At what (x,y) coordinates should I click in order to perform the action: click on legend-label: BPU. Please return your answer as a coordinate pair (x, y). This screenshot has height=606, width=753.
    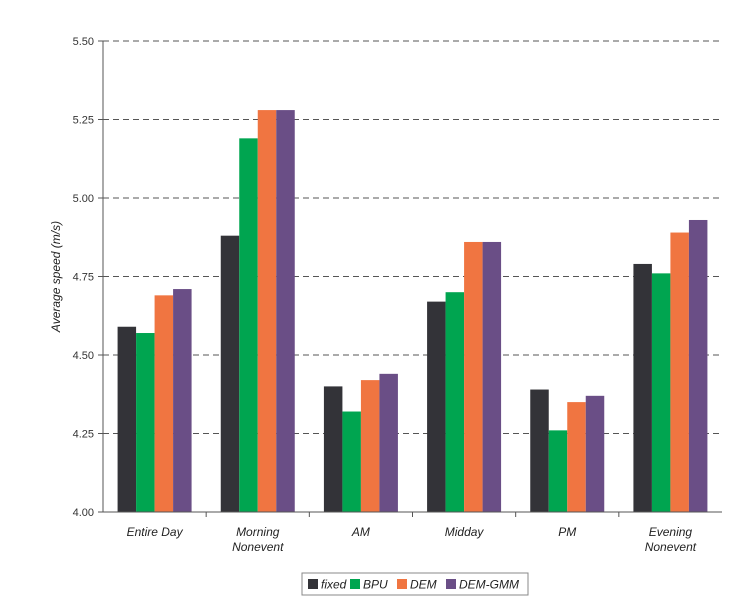
    Looking at the image, I should click on (375, 585).